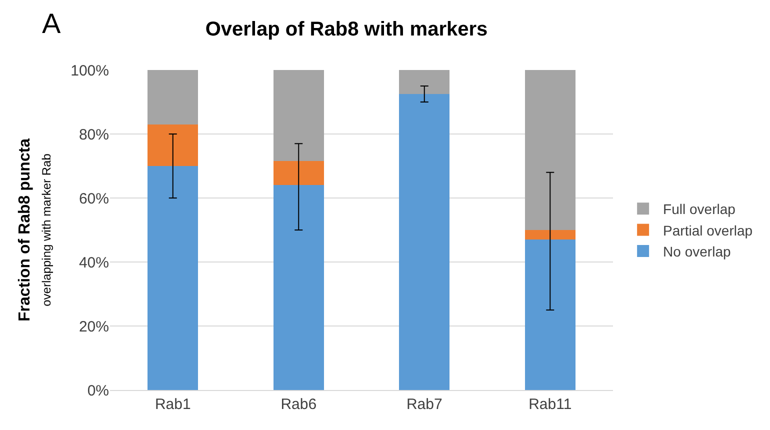 The image size is (770, 430). I want to click on legend-label: No overlap, so click(697, 251).